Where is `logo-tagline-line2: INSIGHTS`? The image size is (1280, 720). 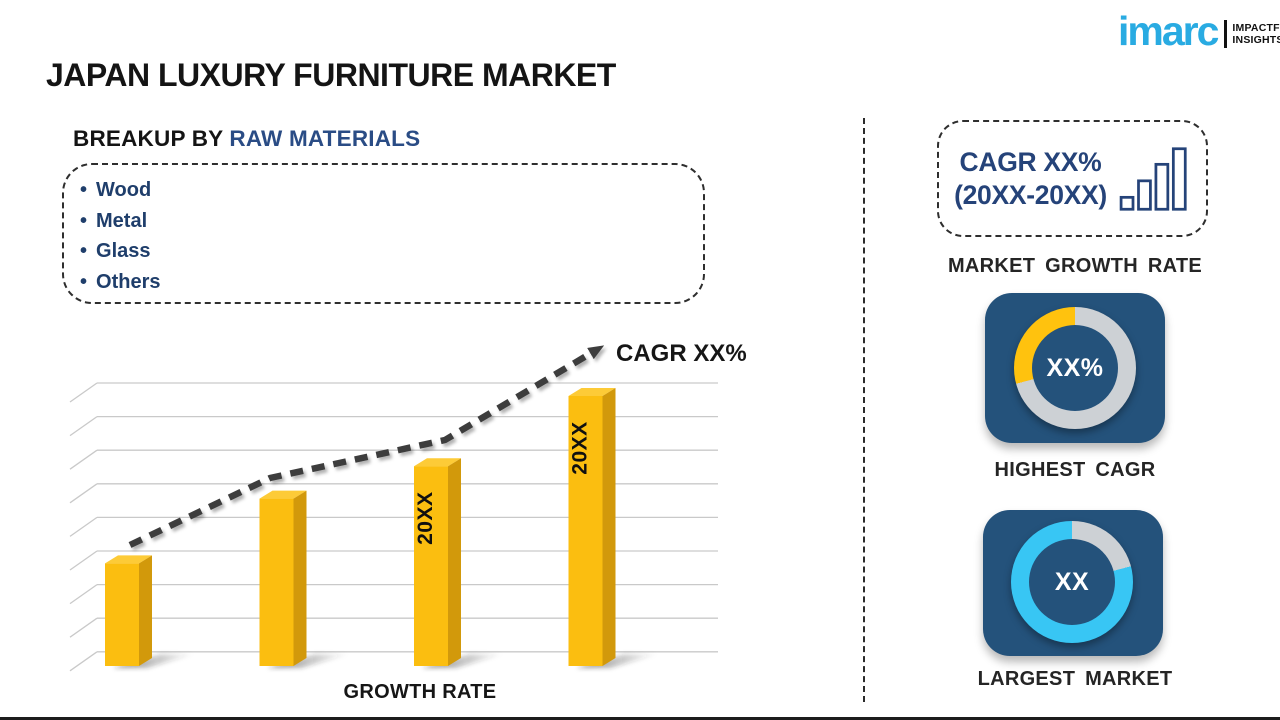
logo-tagline-line2: INSIGHTS is located at coordinates (1256, 40).